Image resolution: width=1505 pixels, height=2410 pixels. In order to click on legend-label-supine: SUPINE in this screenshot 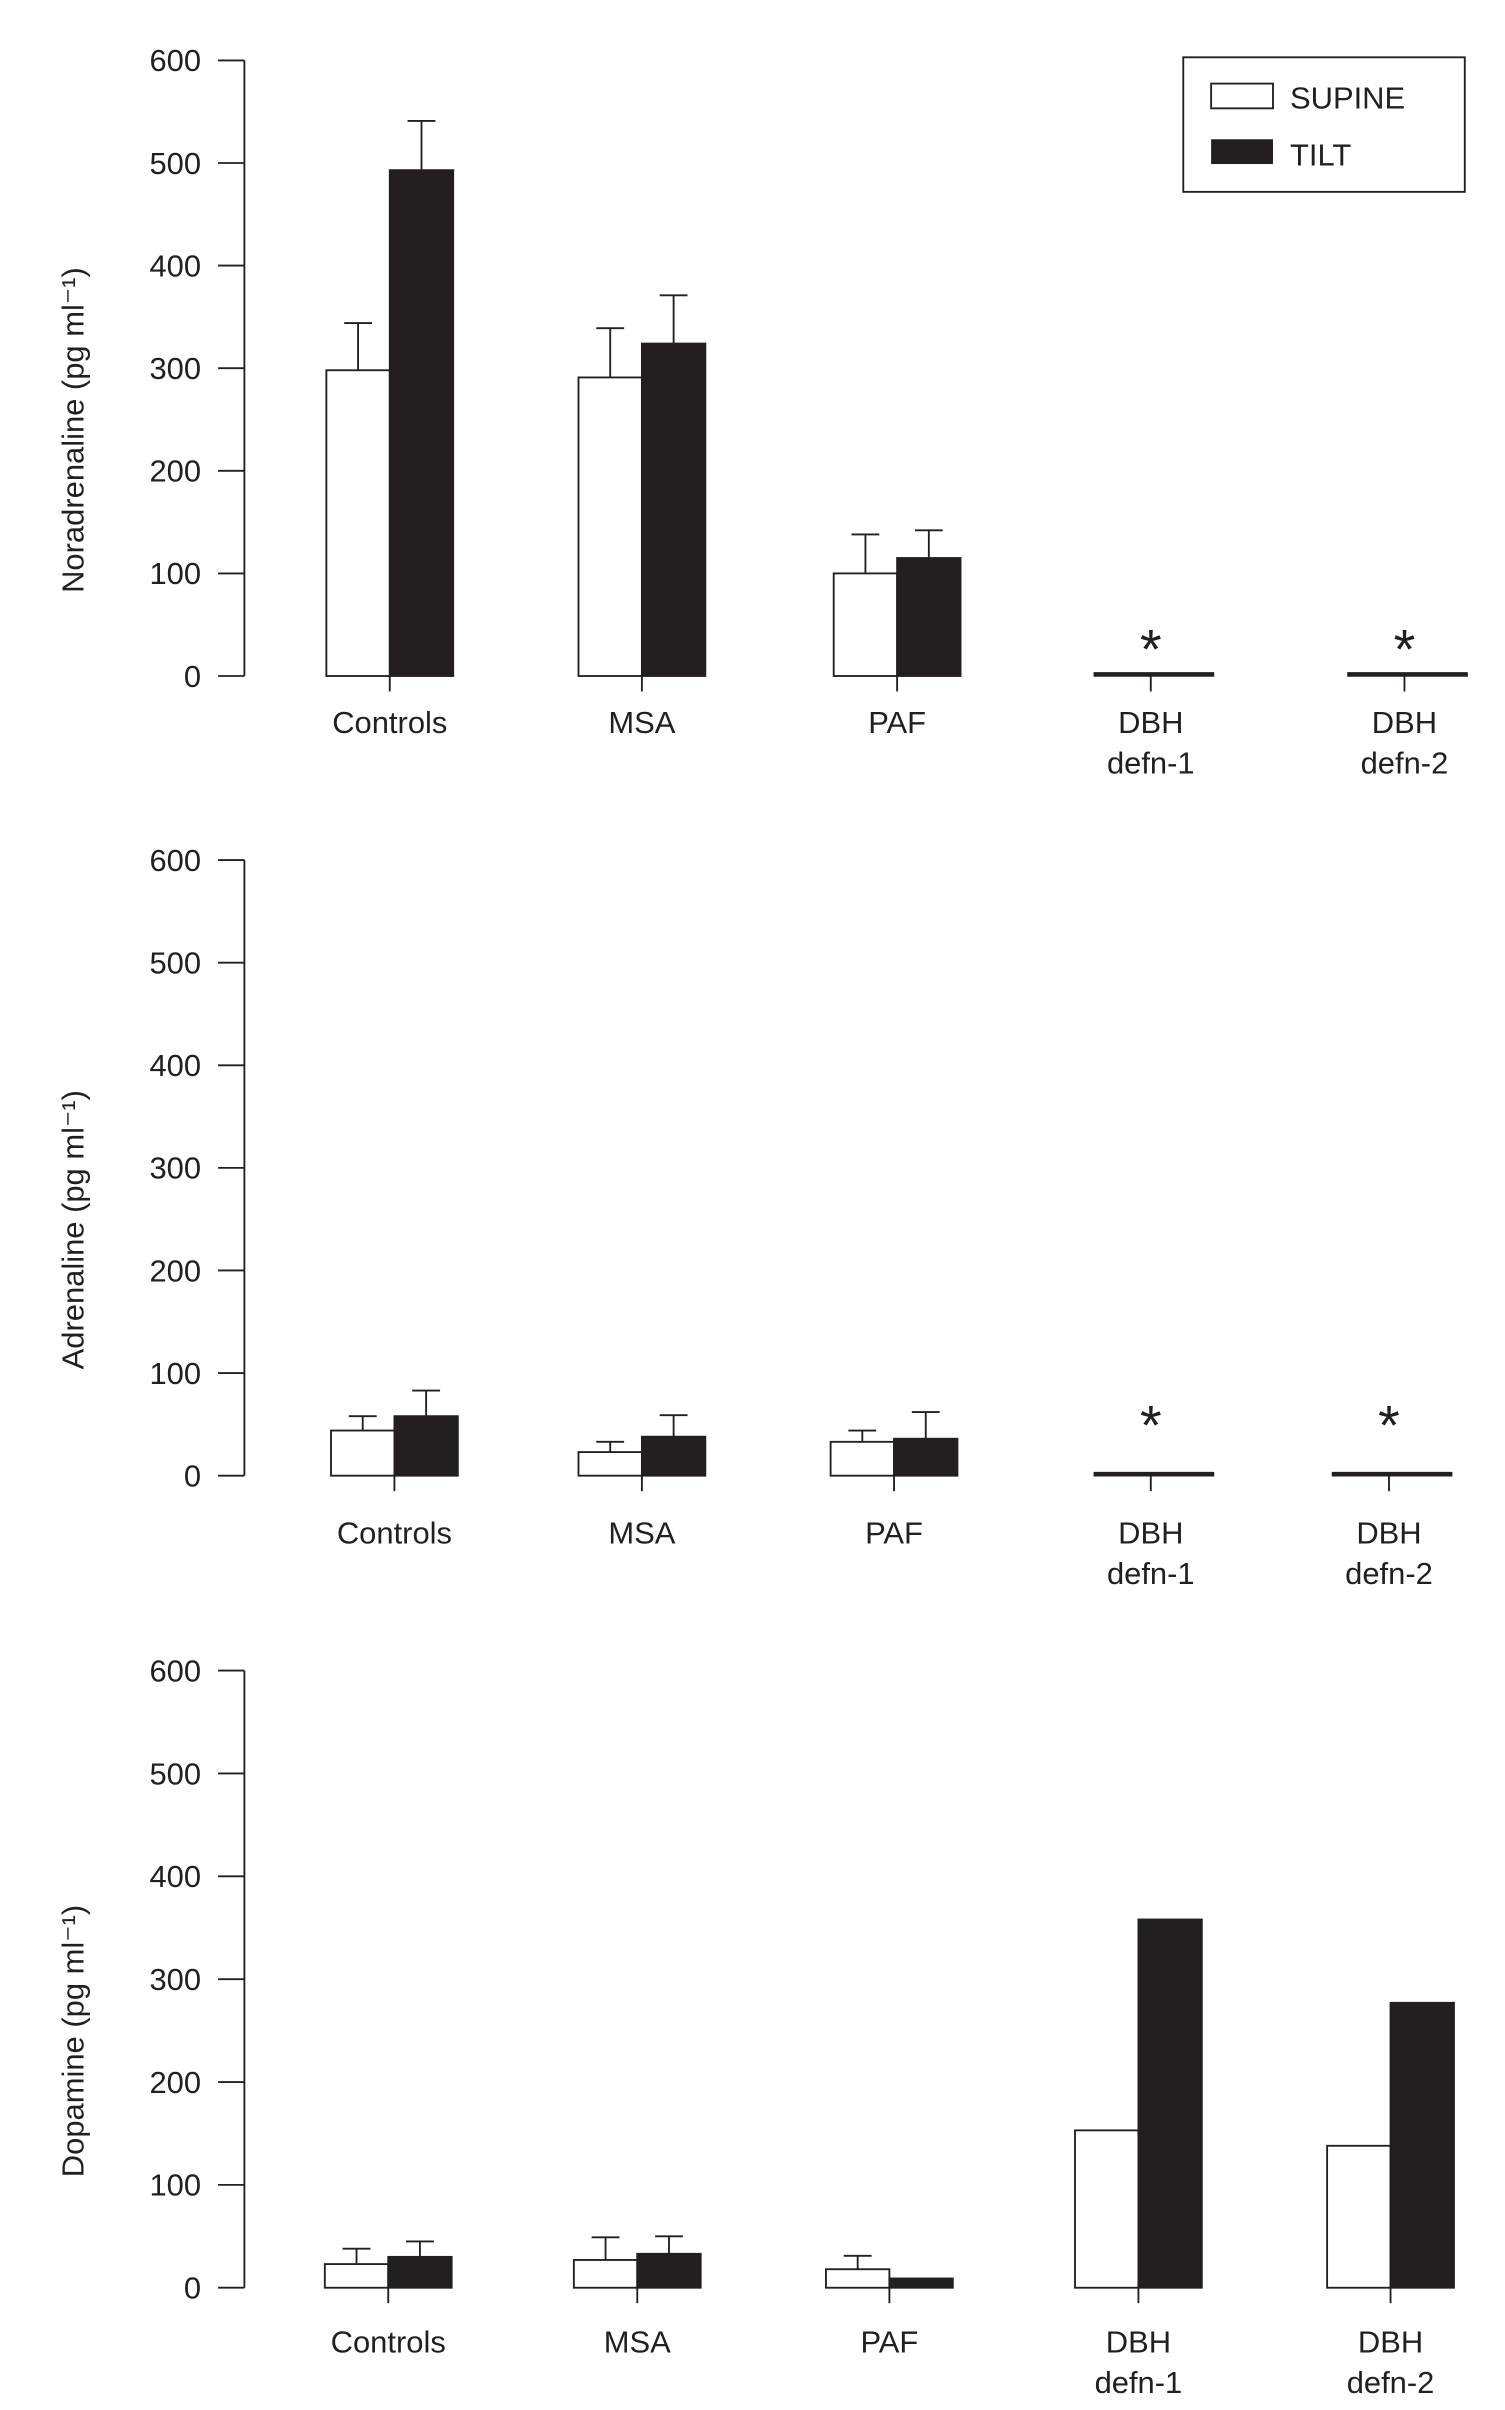, I will do `click(1347, 97)`.